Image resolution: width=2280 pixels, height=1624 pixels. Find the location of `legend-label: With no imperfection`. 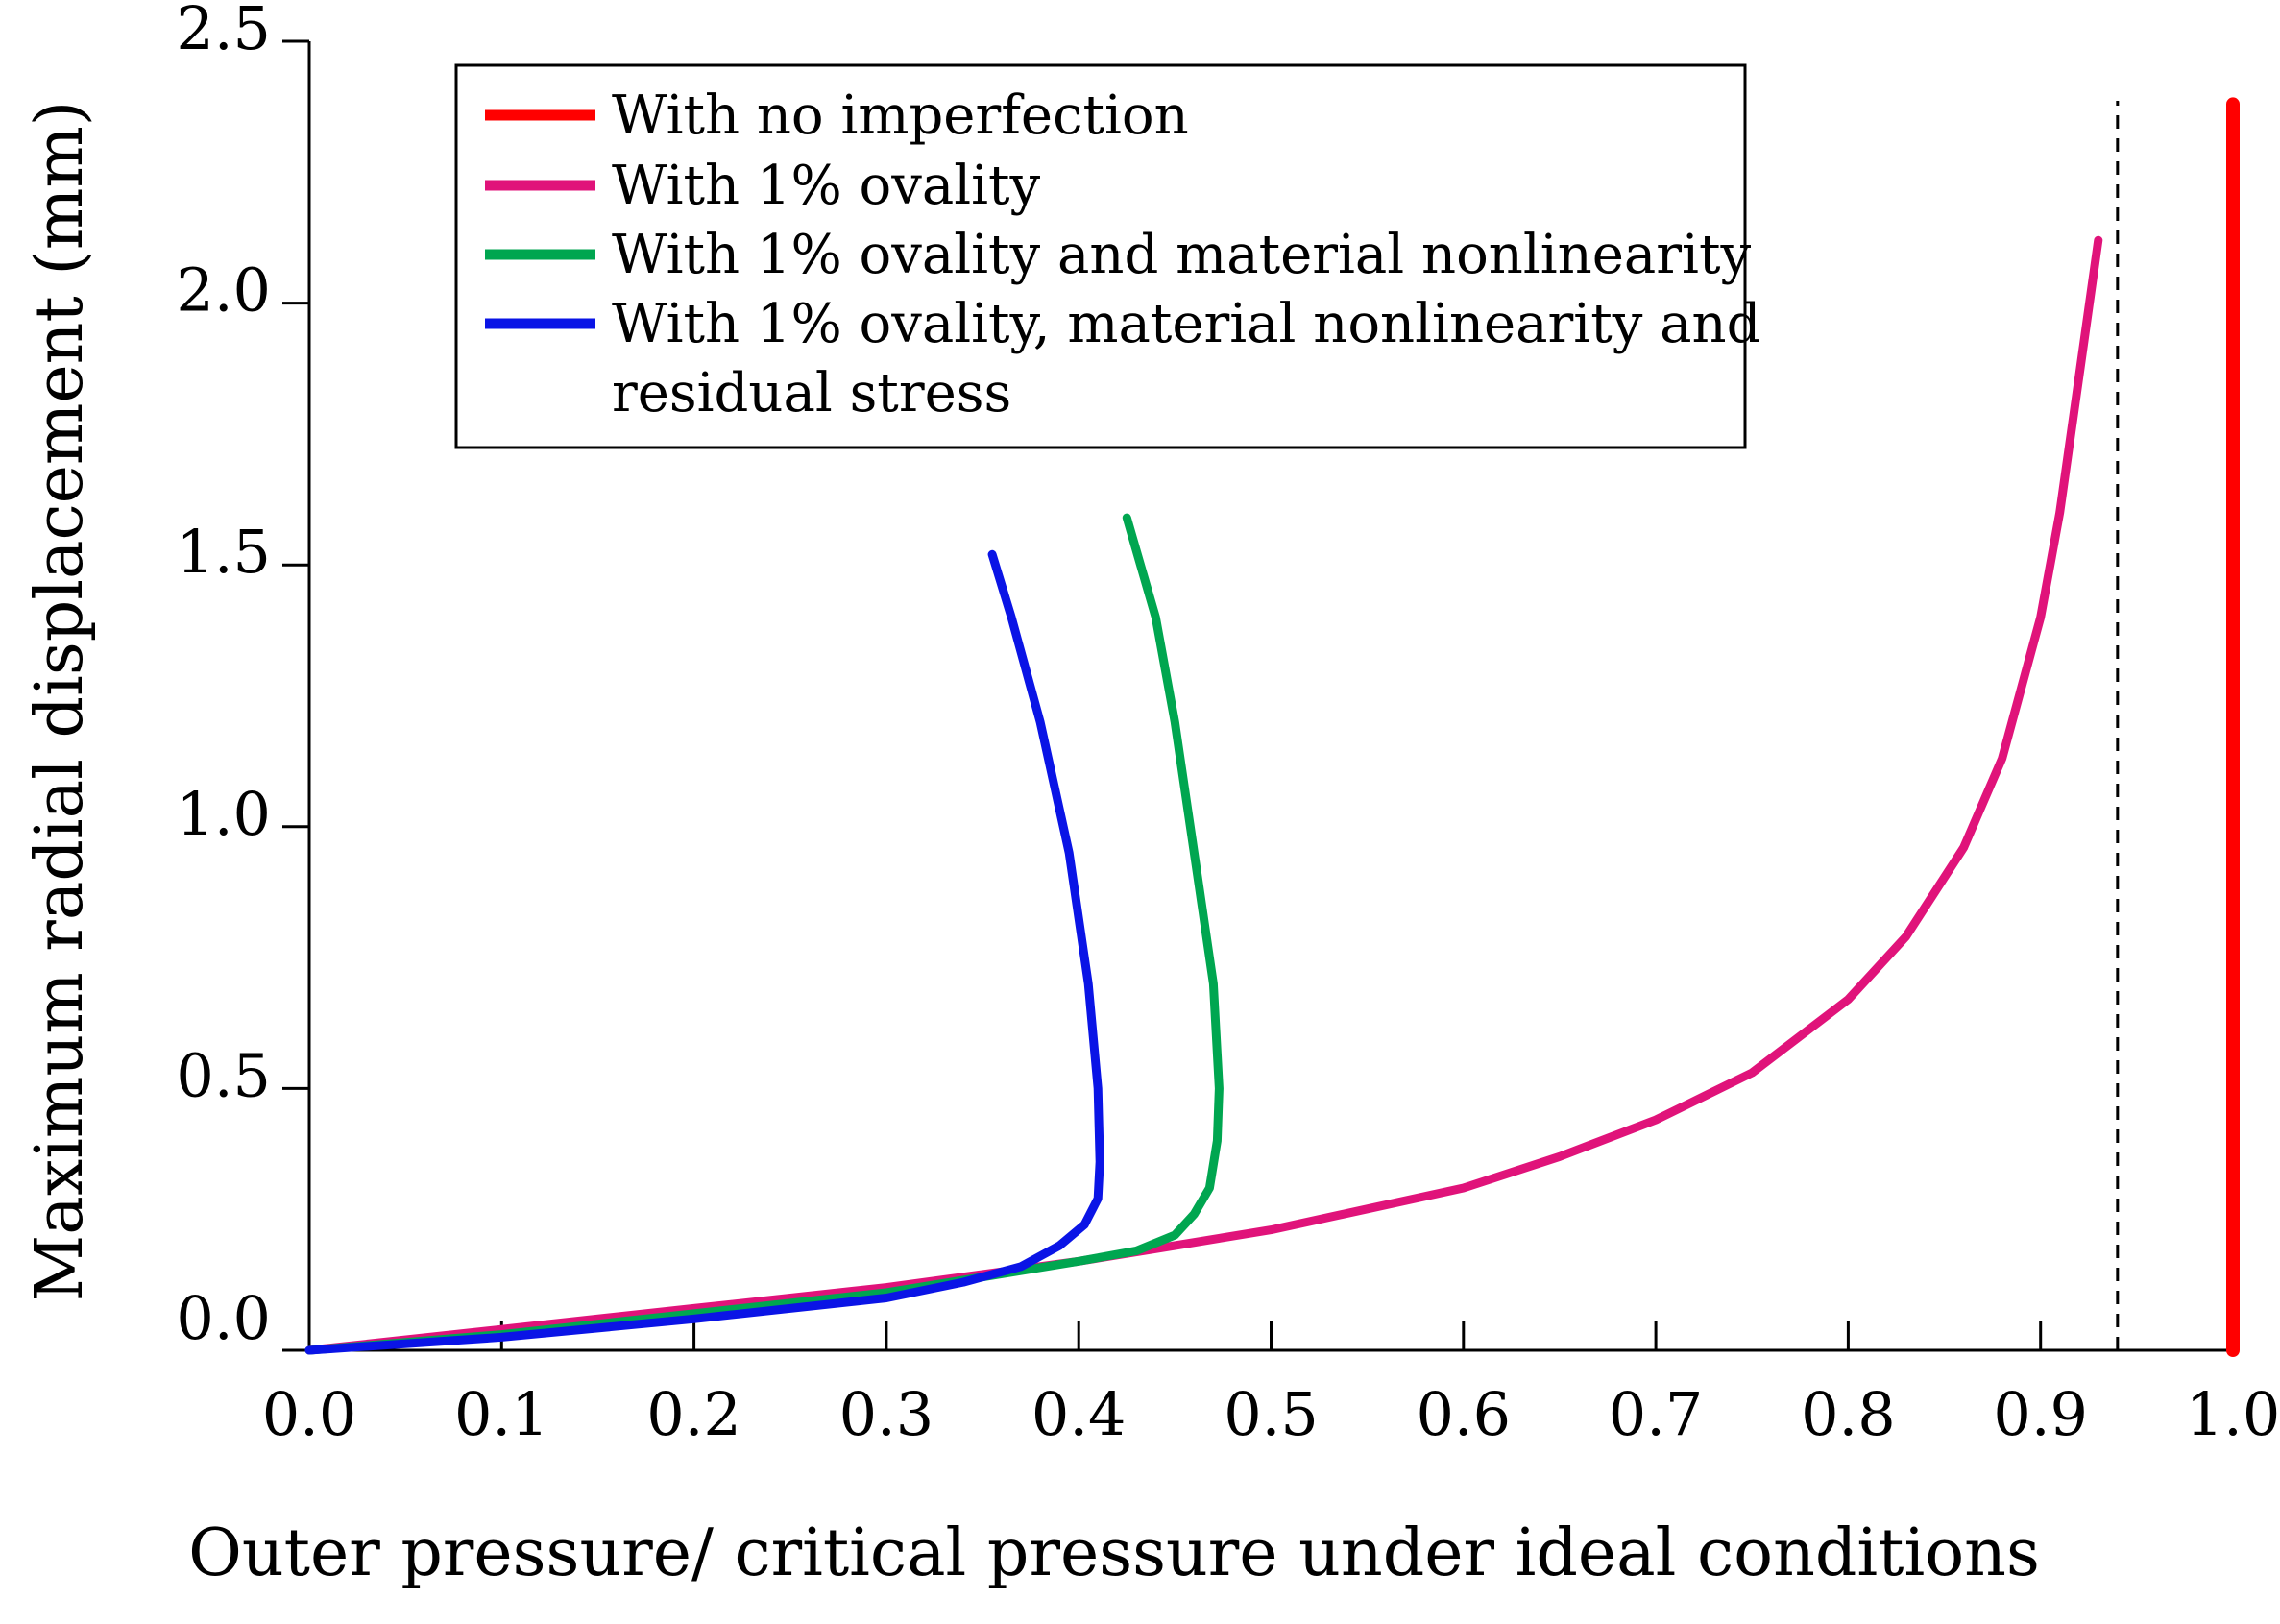

legend-label: With no imperfection is located at coordinates (900, 116).